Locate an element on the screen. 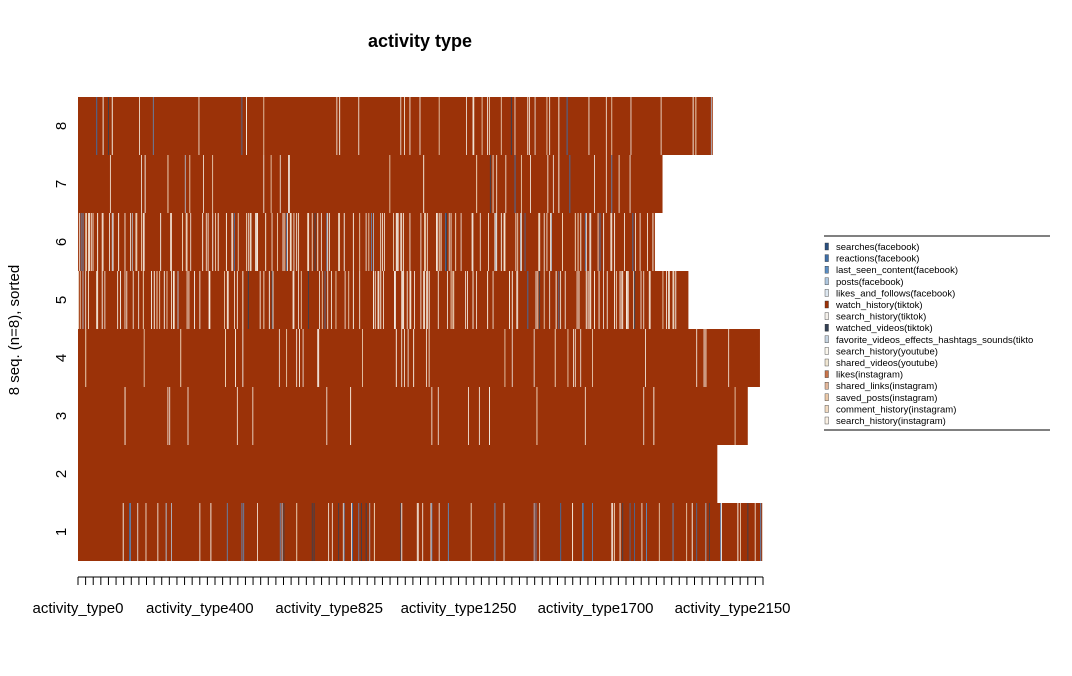 The width and height of the screenshot is (1072, 676). x-tick-label: activity_type2150 is located at coordinates (733, 608).